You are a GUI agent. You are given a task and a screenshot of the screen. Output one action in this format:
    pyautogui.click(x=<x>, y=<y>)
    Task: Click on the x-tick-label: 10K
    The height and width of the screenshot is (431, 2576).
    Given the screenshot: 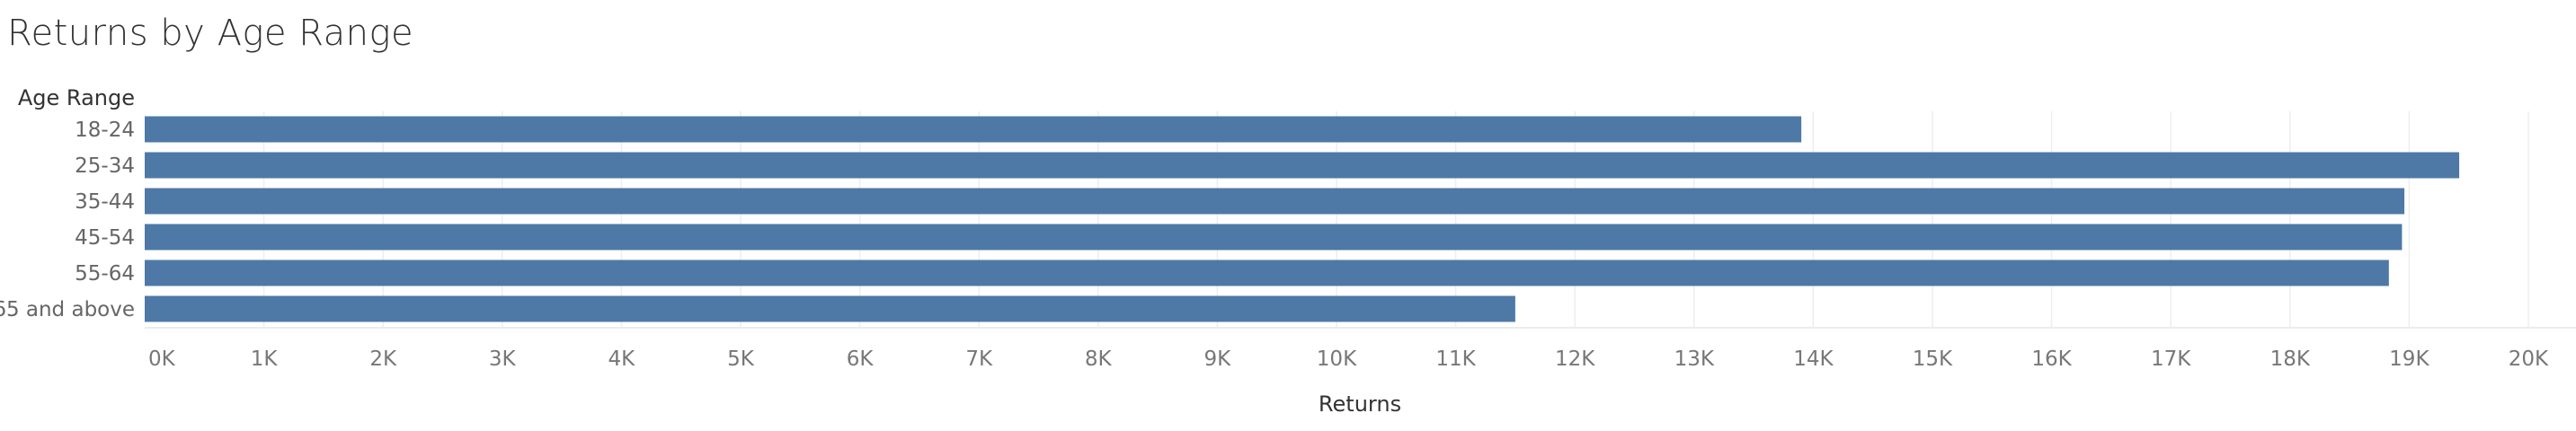 What is the action you would take?
    pyautogui.click(x=1337, y=359)
    